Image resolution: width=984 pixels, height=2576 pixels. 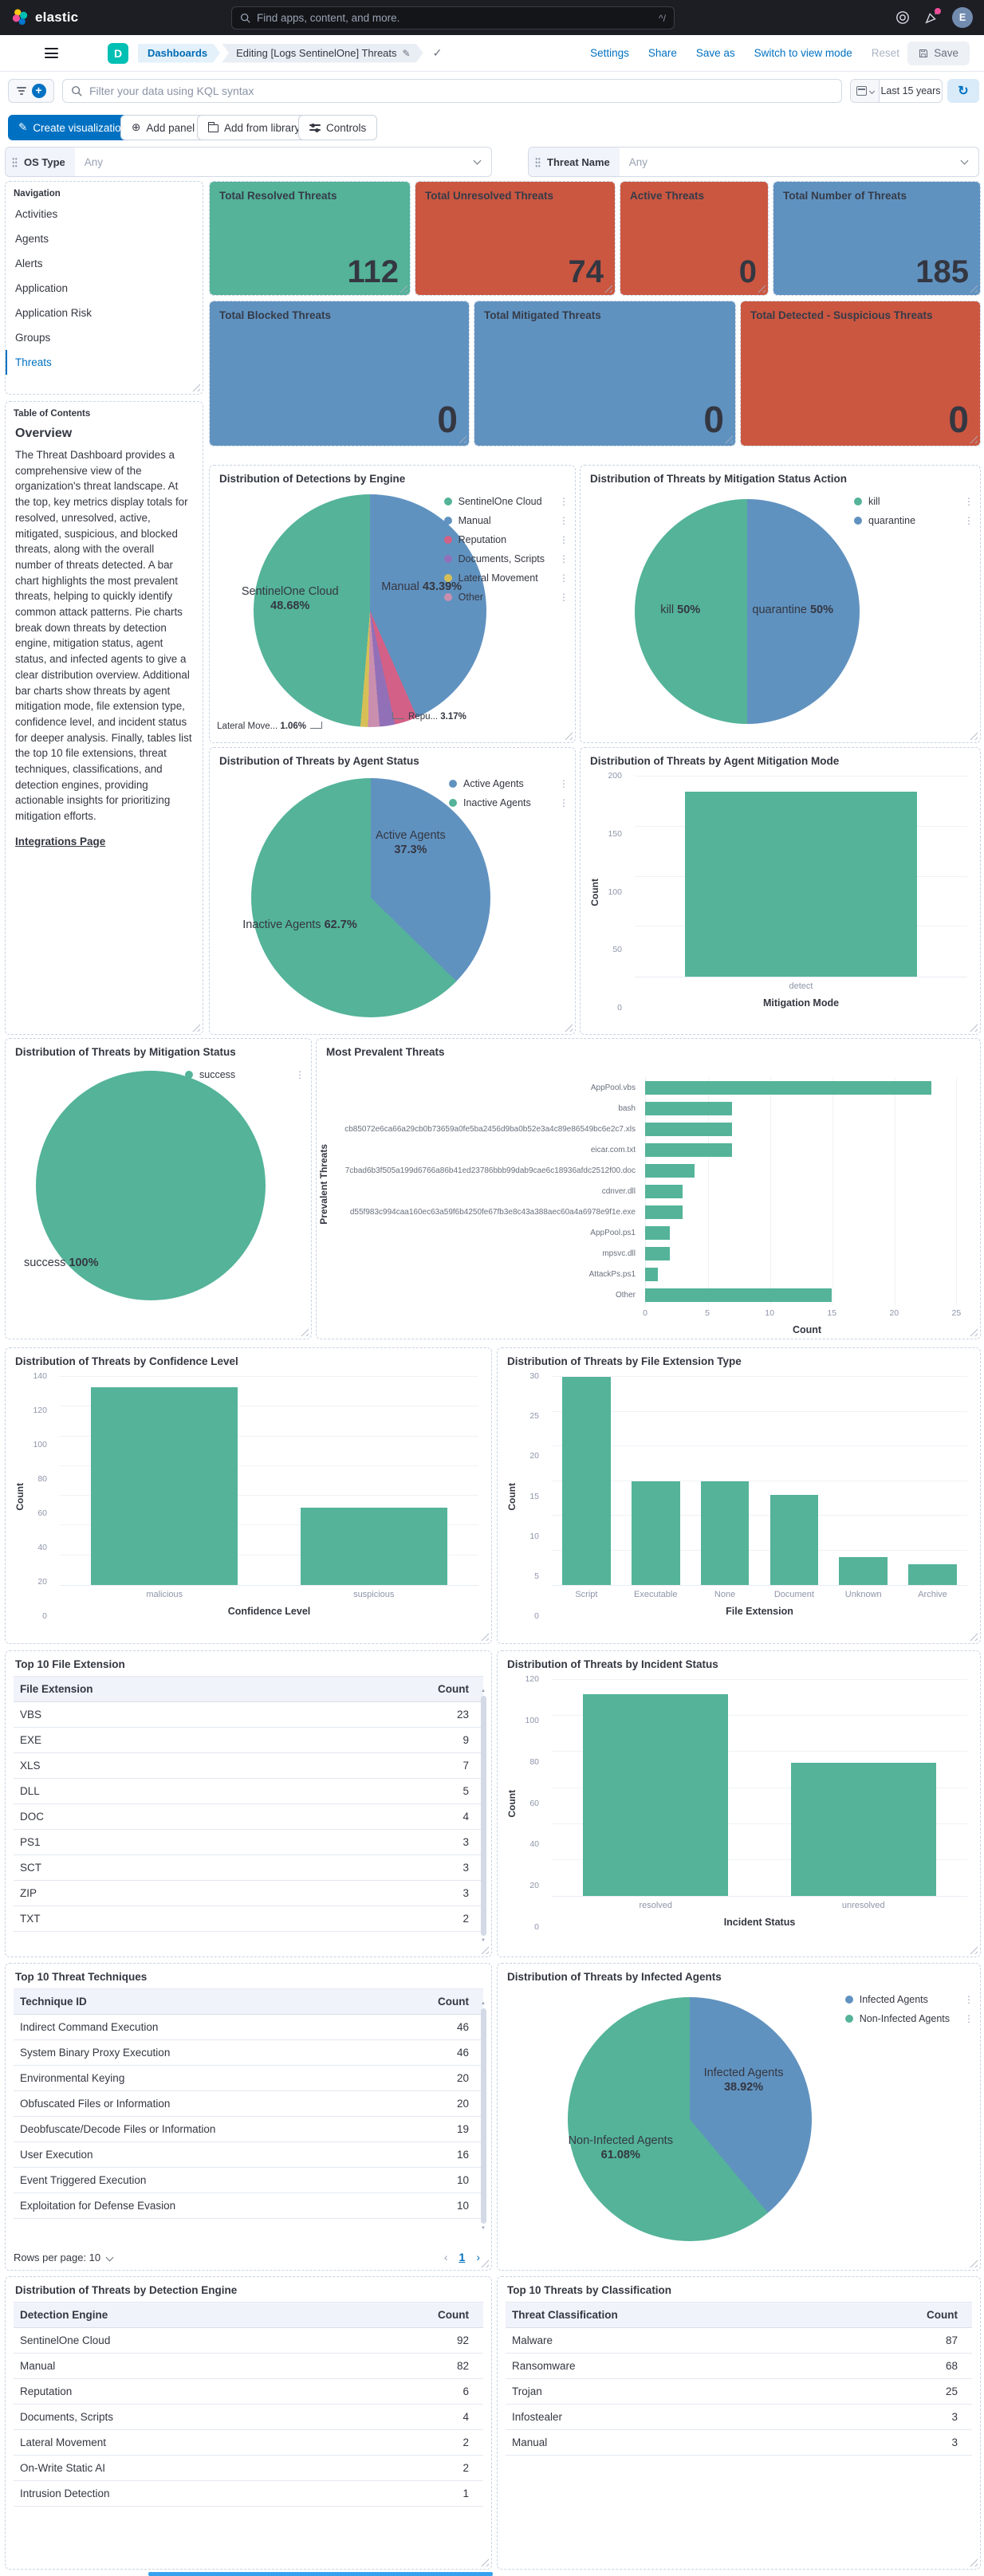 What do you see at coordinates (45, 18) in the screenshot?
I see `elastic-logo: elastic` at bounding box center [45, 18].